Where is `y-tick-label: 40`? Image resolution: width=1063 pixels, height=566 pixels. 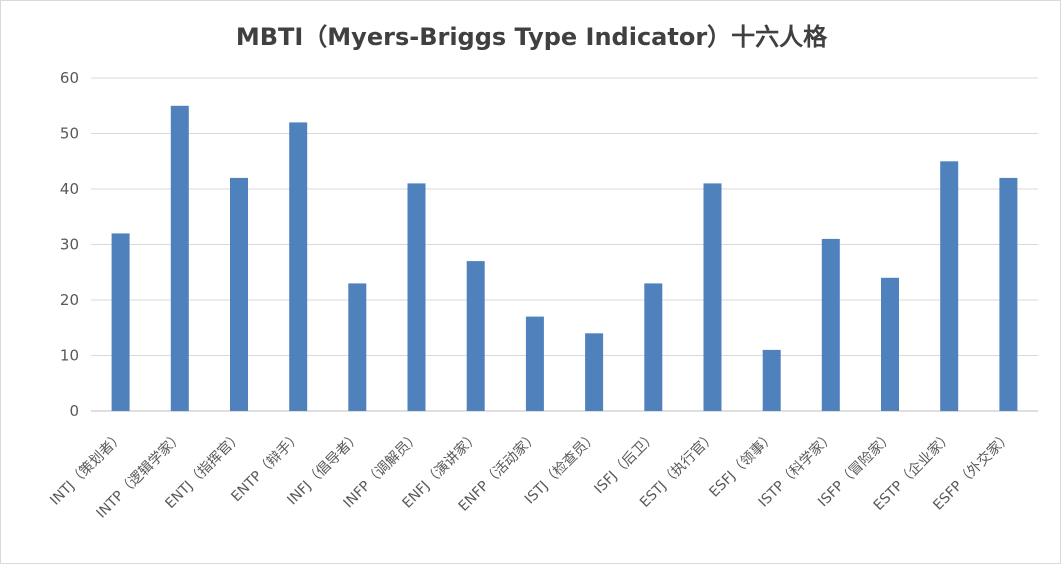
y-tick-label: 40 is located at coordinates (69, 189).